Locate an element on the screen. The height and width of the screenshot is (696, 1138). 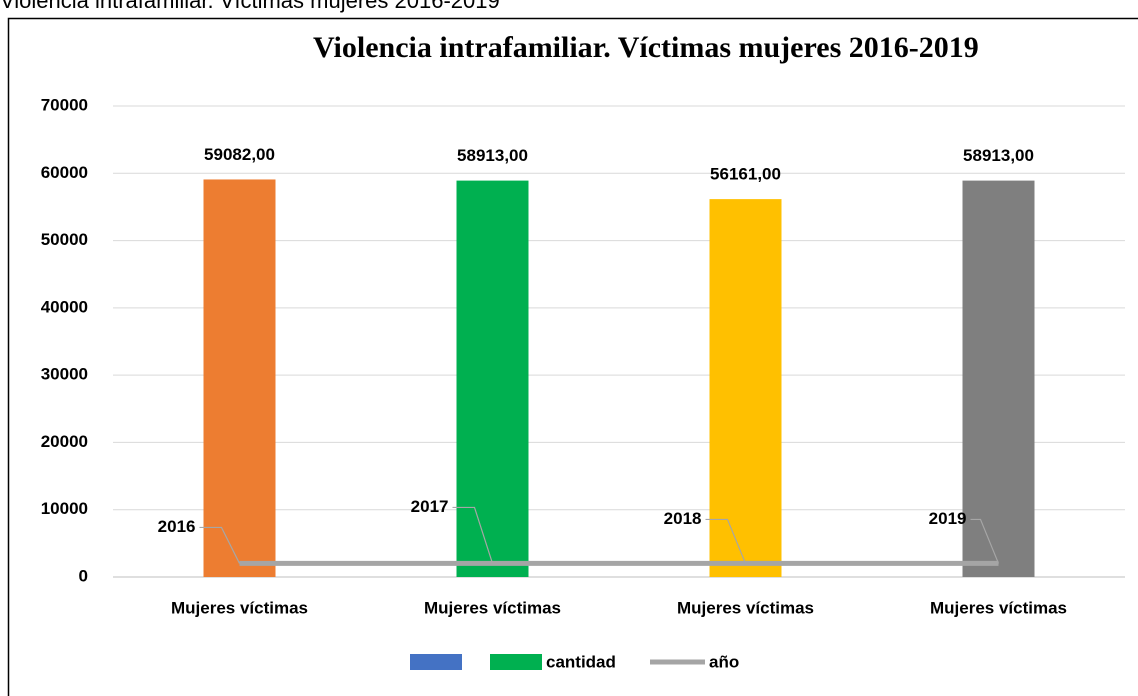
legend-label: cantidad is located at coordinates (581, 661).